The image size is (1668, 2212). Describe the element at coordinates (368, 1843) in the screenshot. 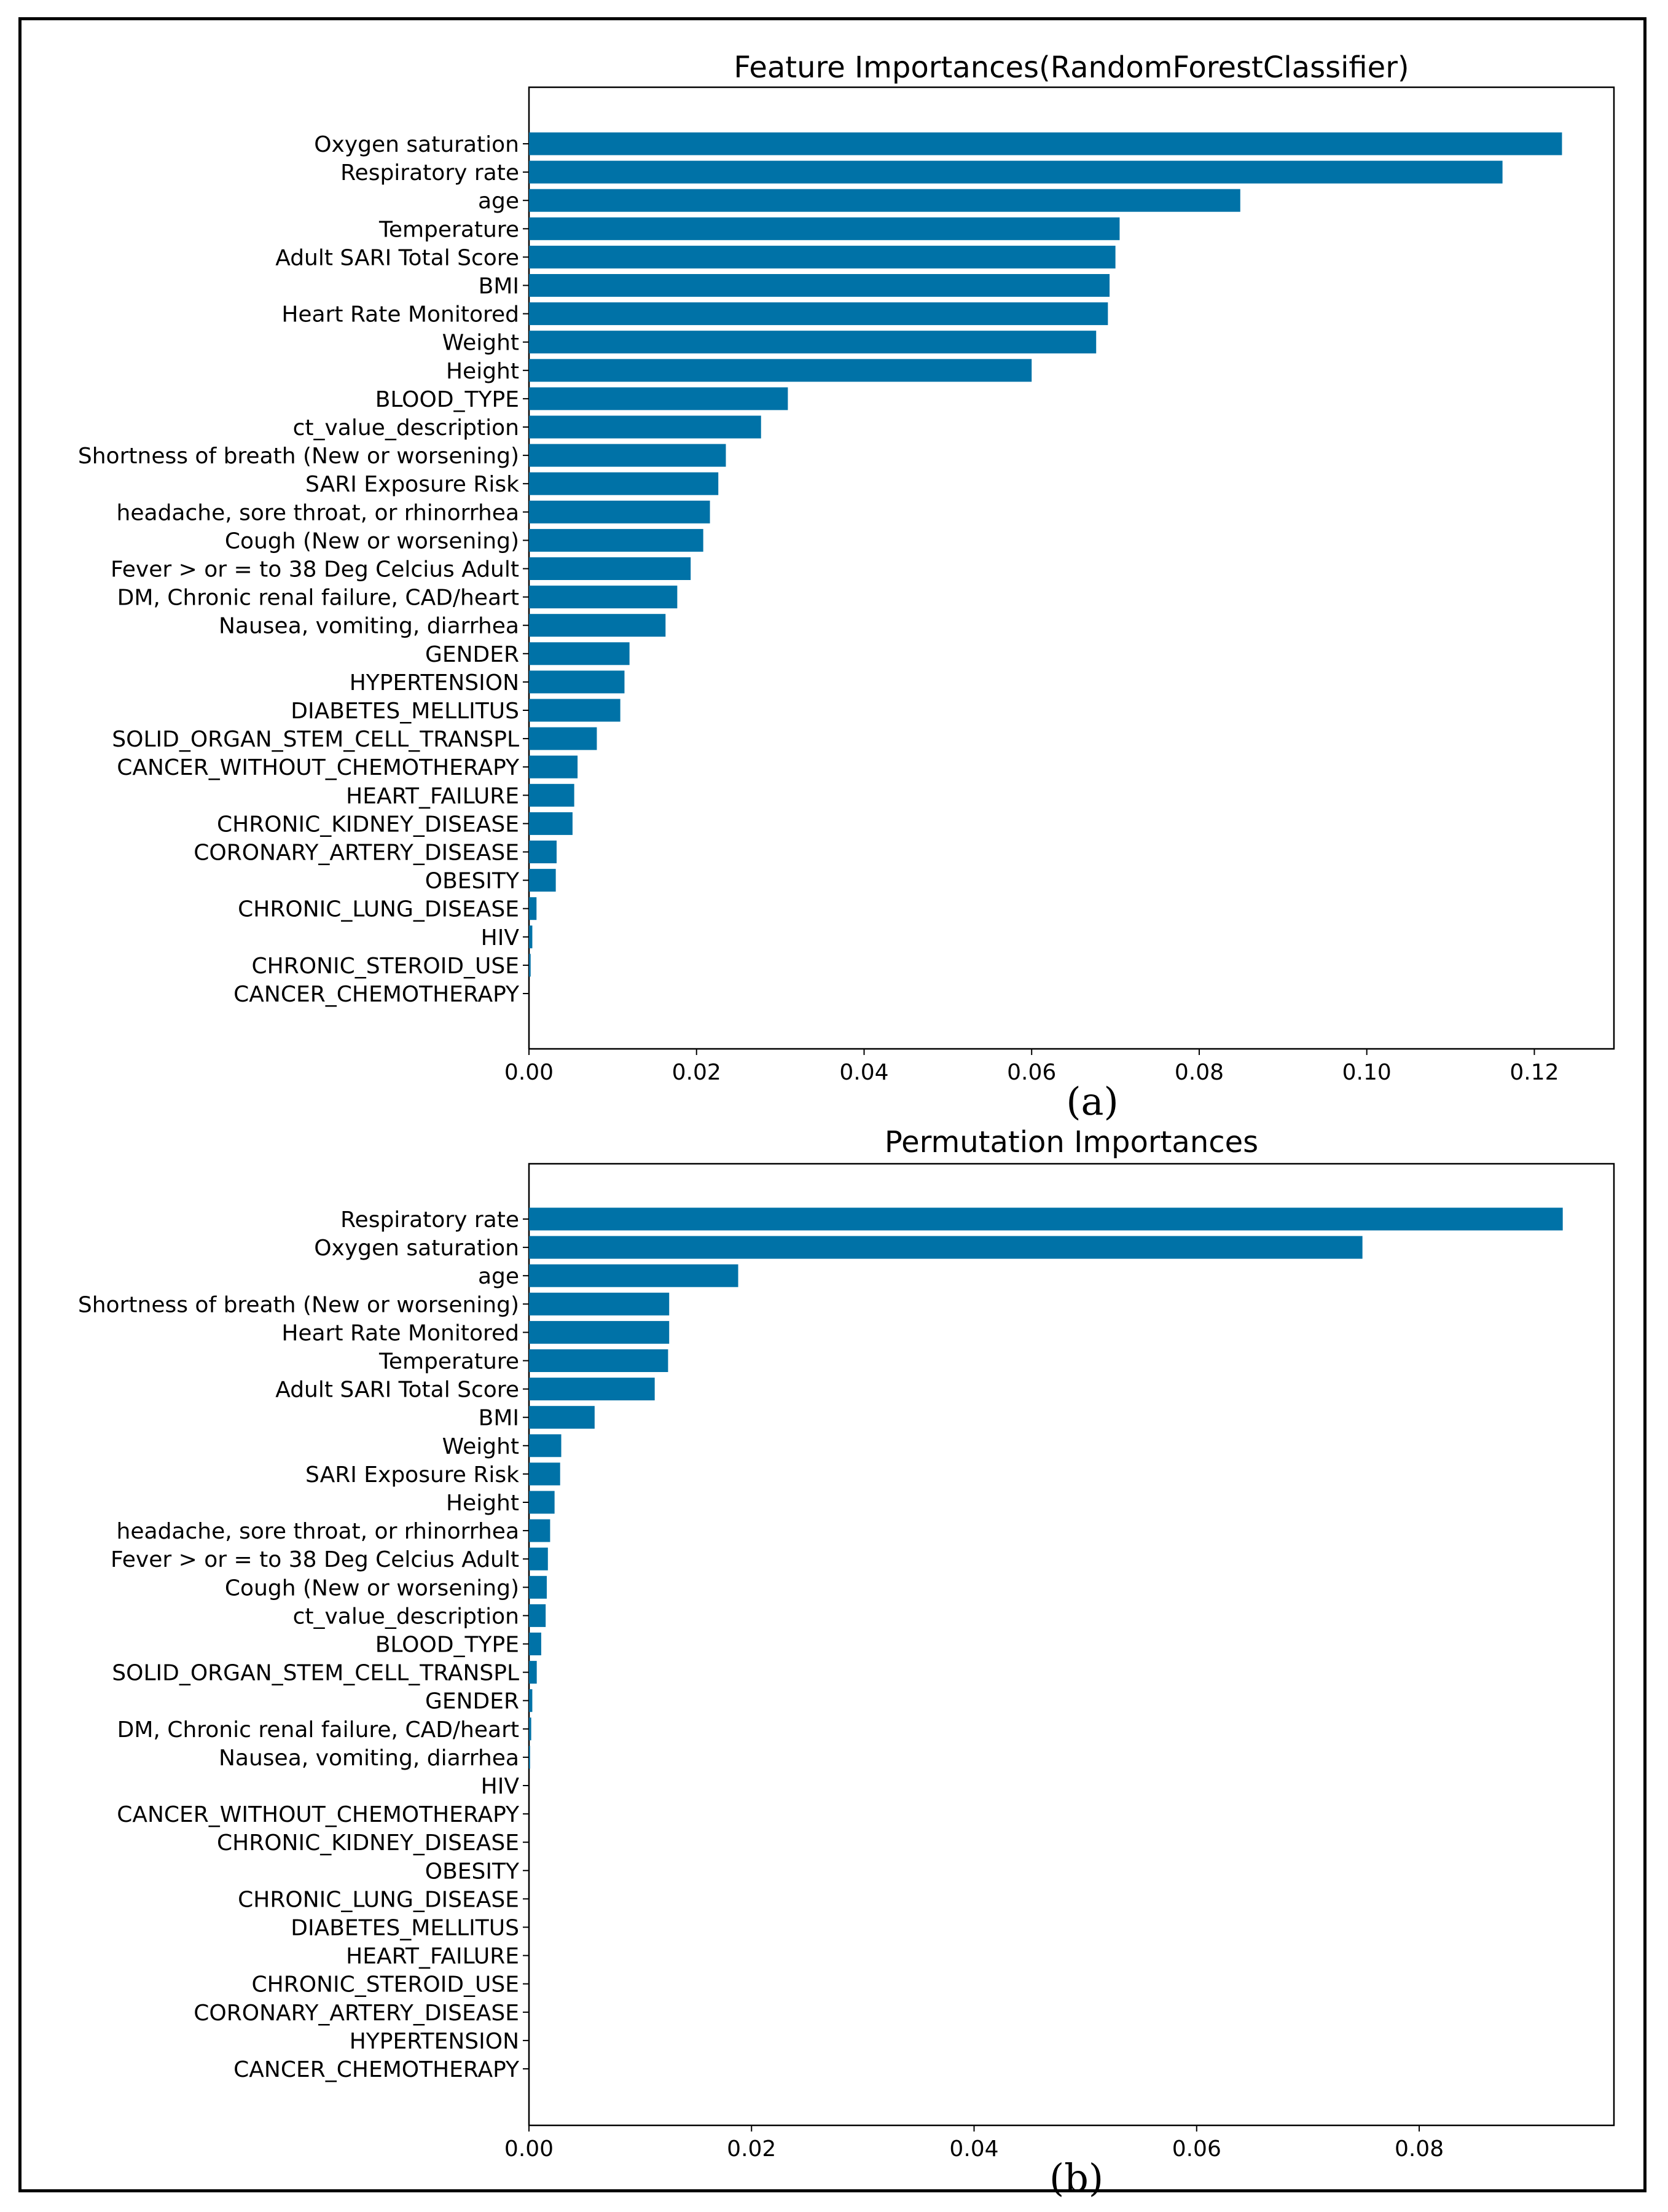

I see `chart-b-category-label: CHRONIC_KIDNEY_DISEASE` at that location.